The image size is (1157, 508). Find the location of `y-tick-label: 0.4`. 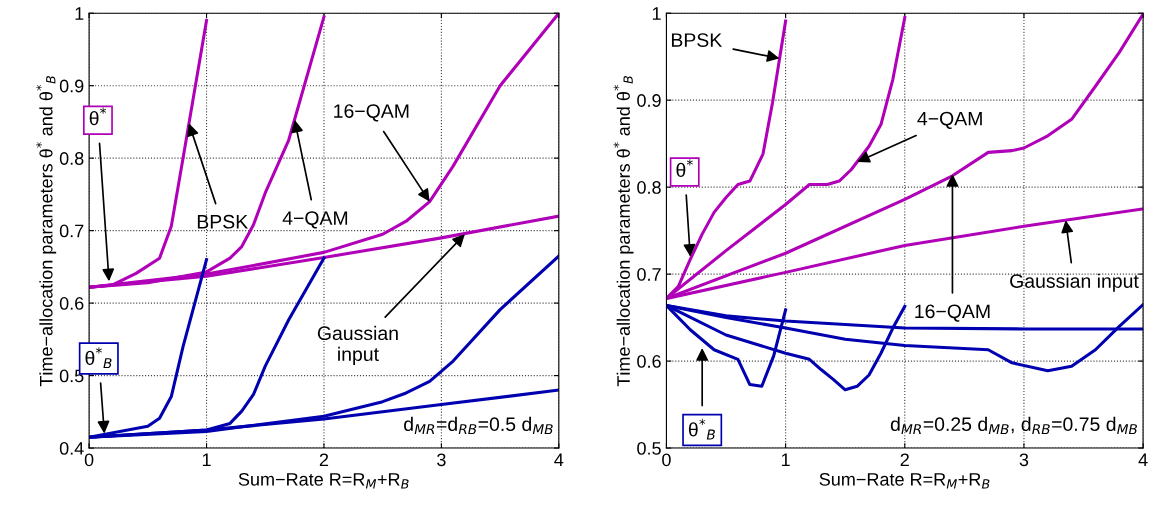

y-tick-label: 0.4 is located at coordinates (71, 448).